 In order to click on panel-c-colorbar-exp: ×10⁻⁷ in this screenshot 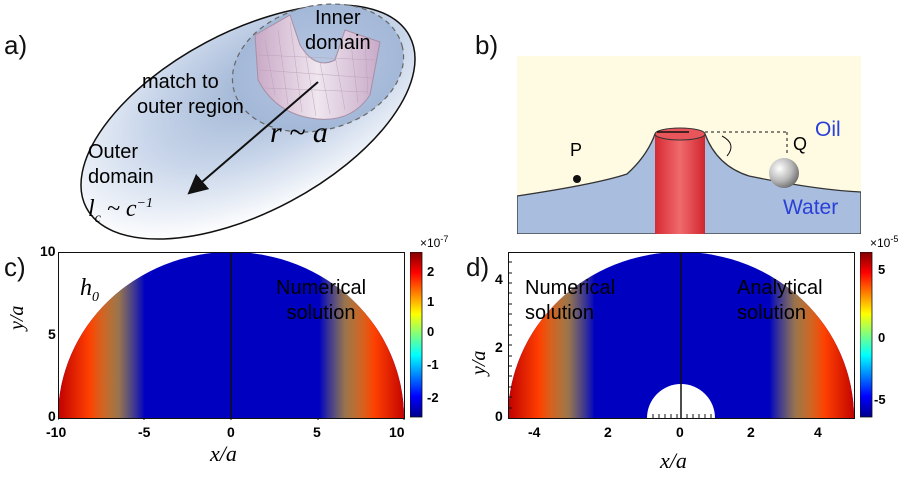, I will do `click(434, 242)`.